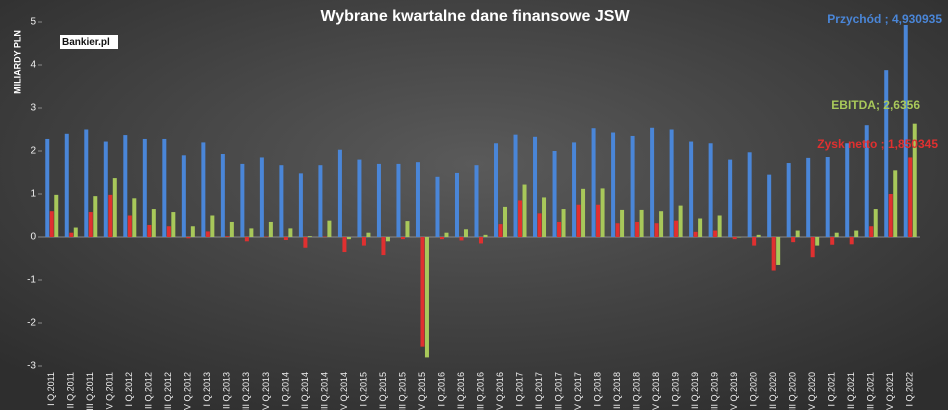 The image size is (948, 410). Describe the element at coordinates (475, 16) in the screenshot. I see `chart-title: Wybrane kwartalne dane finansowe JSW` at that location.